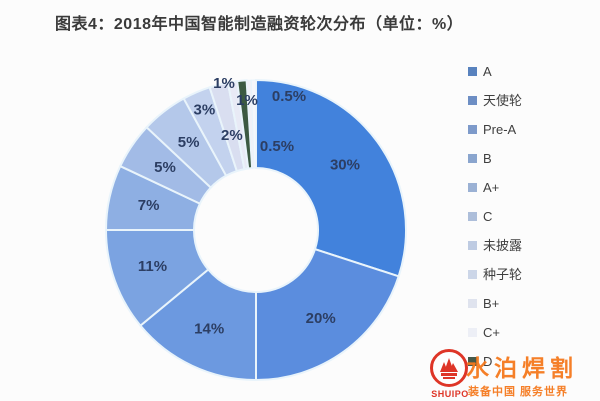  I want to click on slice-label-unlisted-11: 0.5%, so click(289, 96).